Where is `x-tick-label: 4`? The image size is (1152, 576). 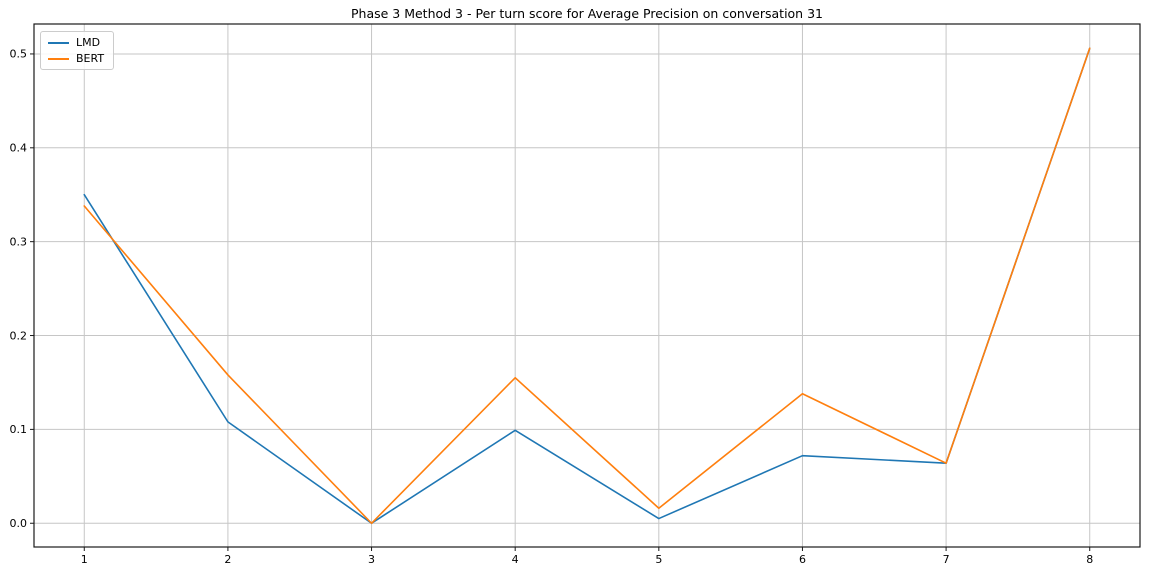 x-tick-label: 4 is located at coordinates (515, 559).